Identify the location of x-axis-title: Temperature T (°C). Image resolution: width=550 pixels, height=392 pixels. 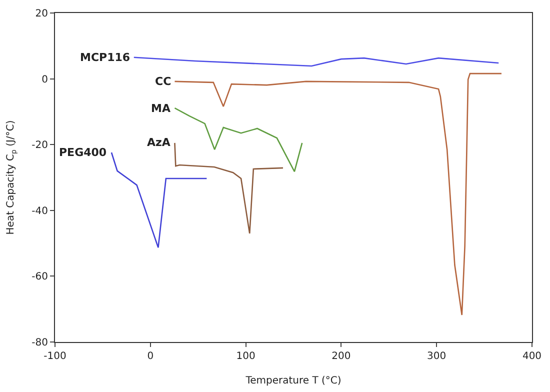
(293, 381).